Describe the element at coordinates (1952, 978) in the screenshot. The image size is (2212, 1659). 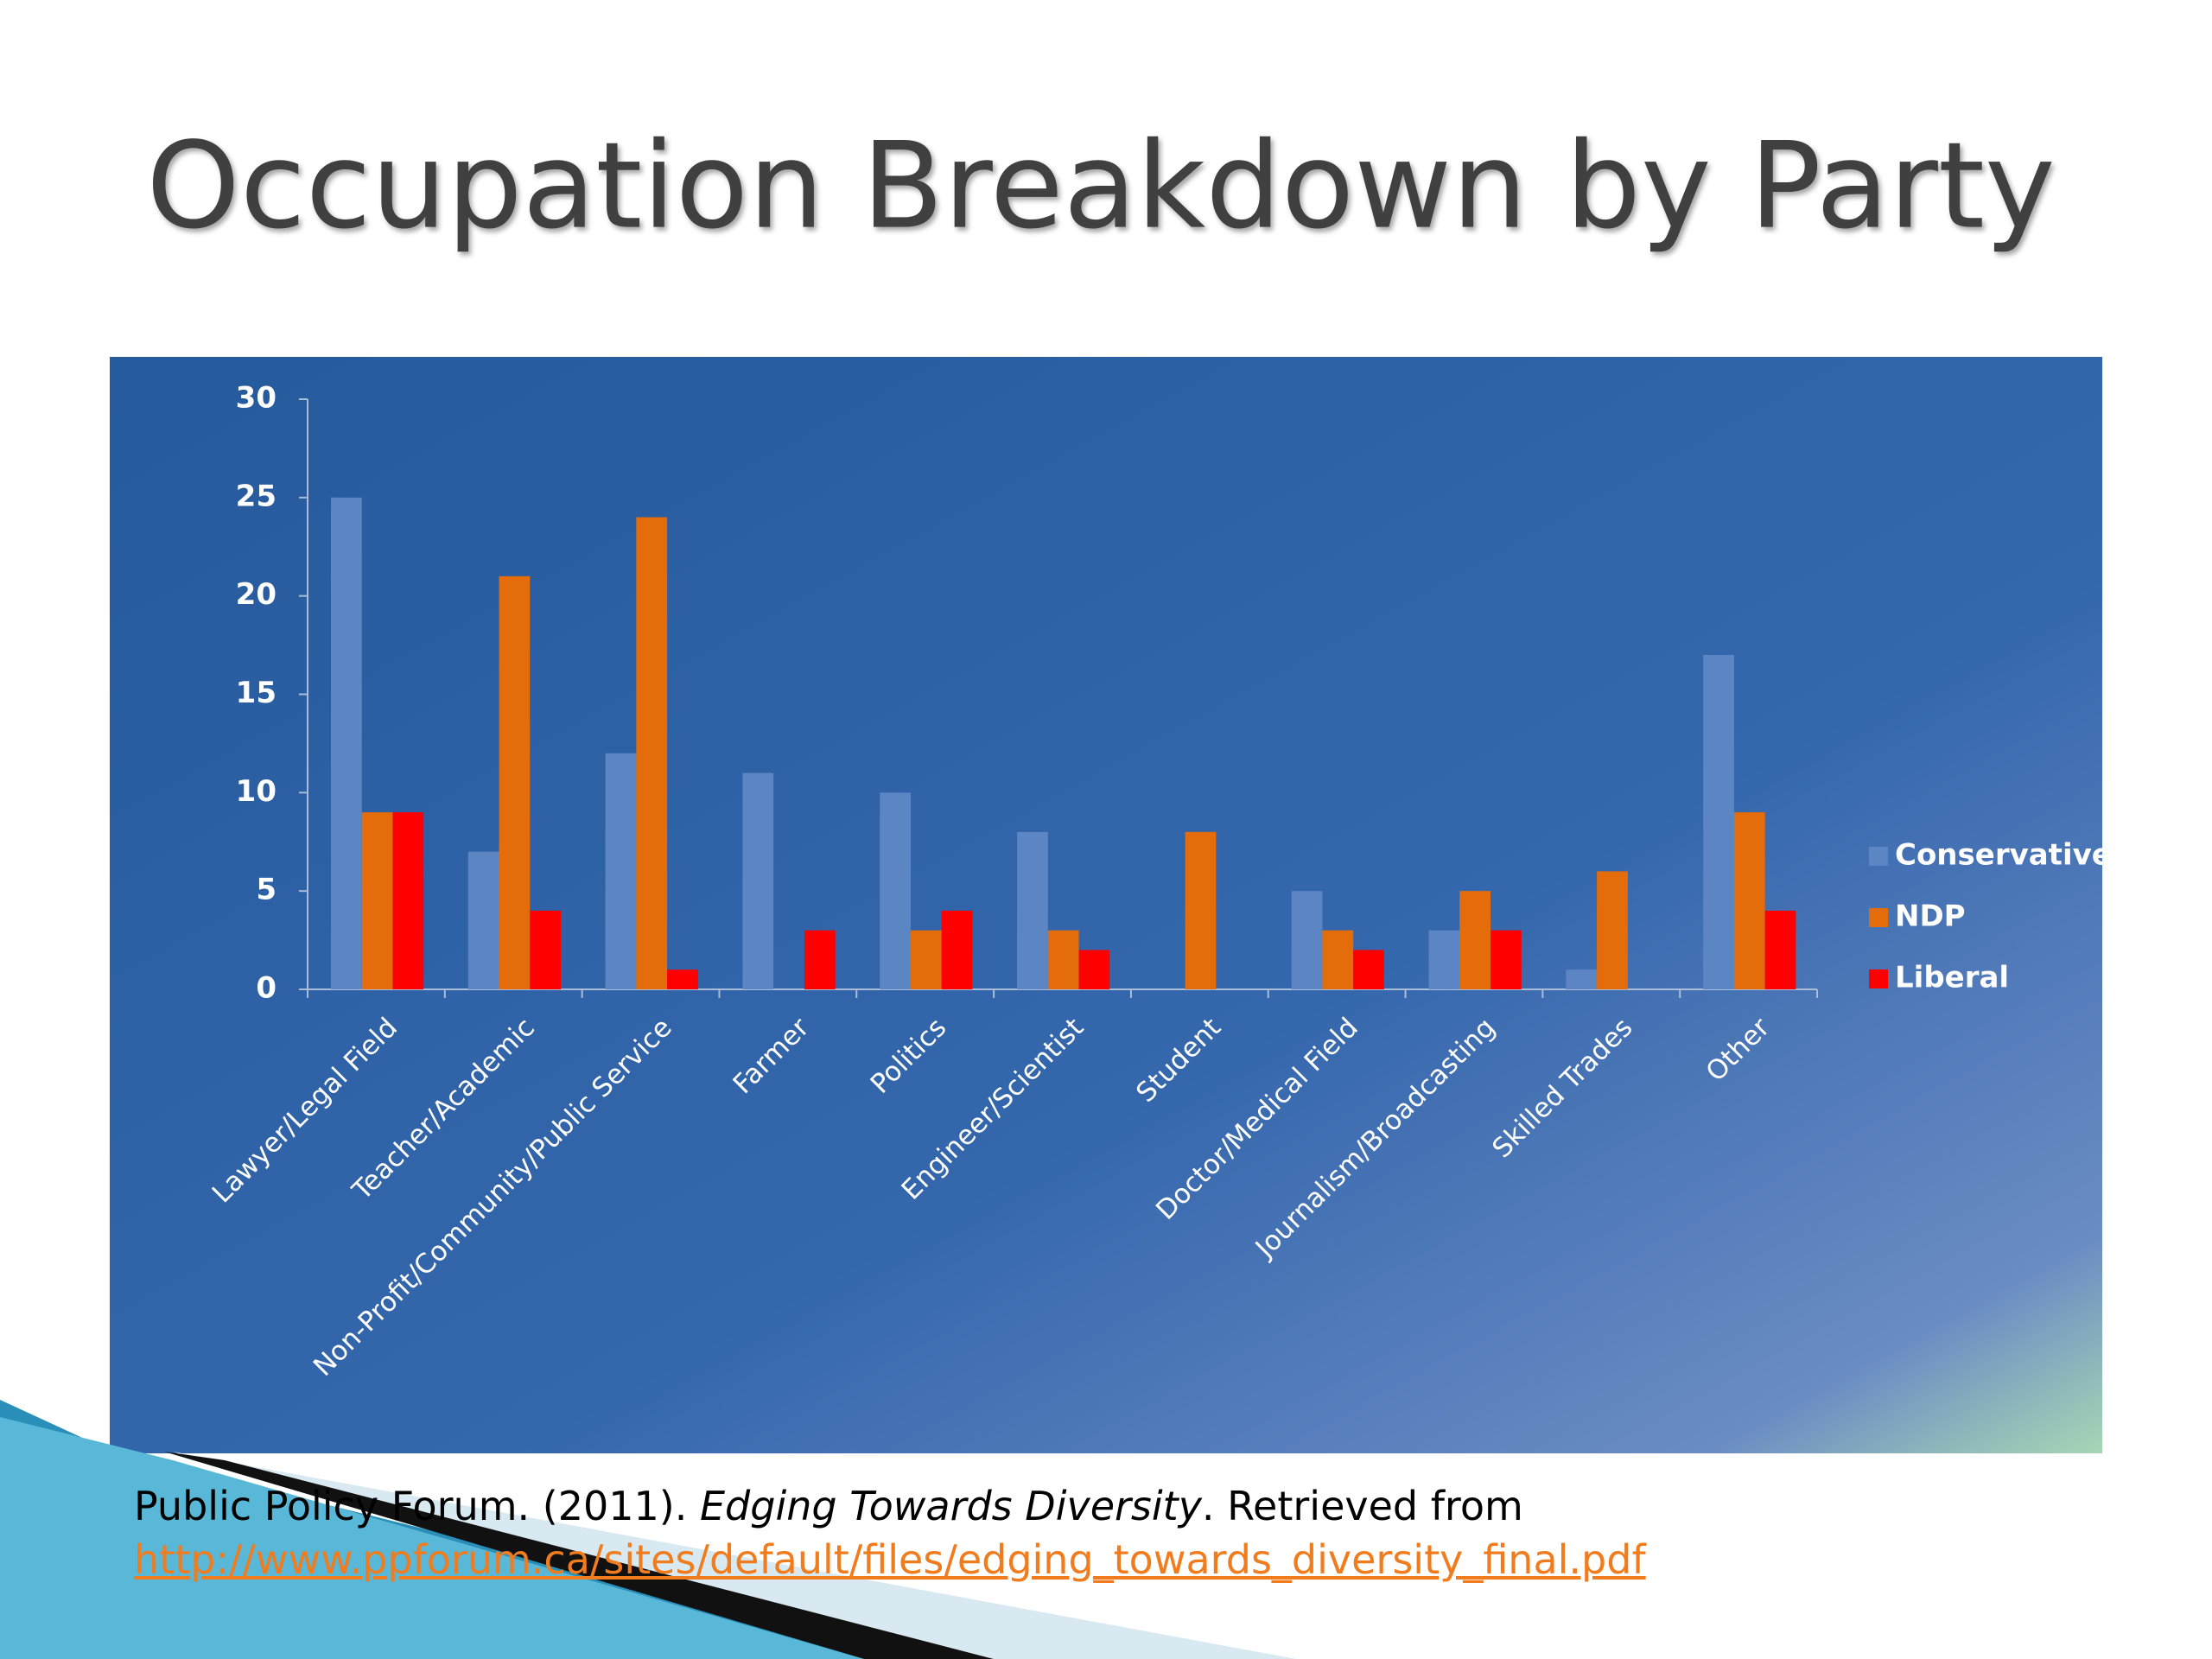
I see `legend-label: Liberal` at that location.